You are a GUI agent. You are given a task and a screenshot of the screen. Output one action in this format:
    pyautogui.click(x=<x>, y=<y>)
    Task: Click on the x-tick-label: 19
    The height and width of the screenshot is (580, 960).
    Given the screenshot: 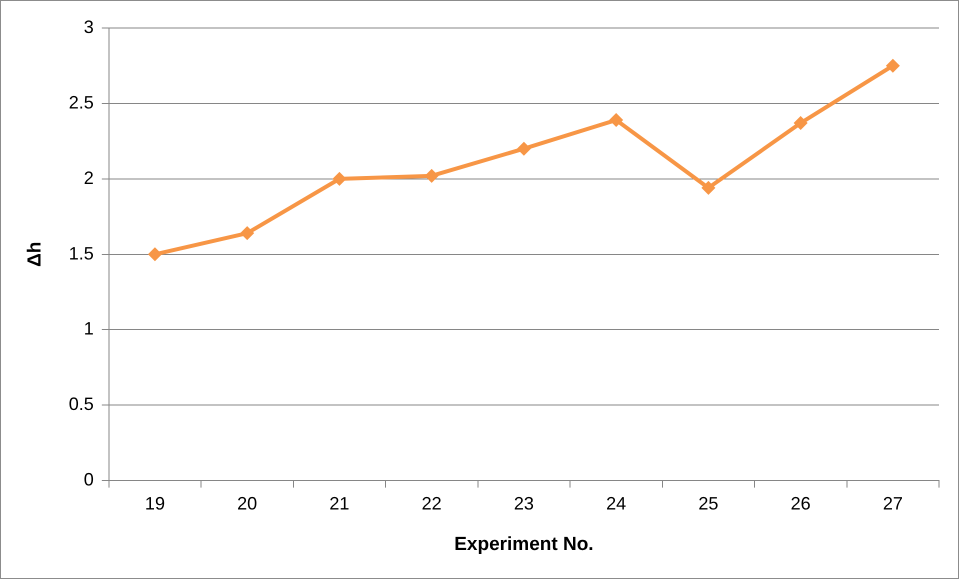 What is the action you would take?
    pyautogui.click(x=154, y=503)
    